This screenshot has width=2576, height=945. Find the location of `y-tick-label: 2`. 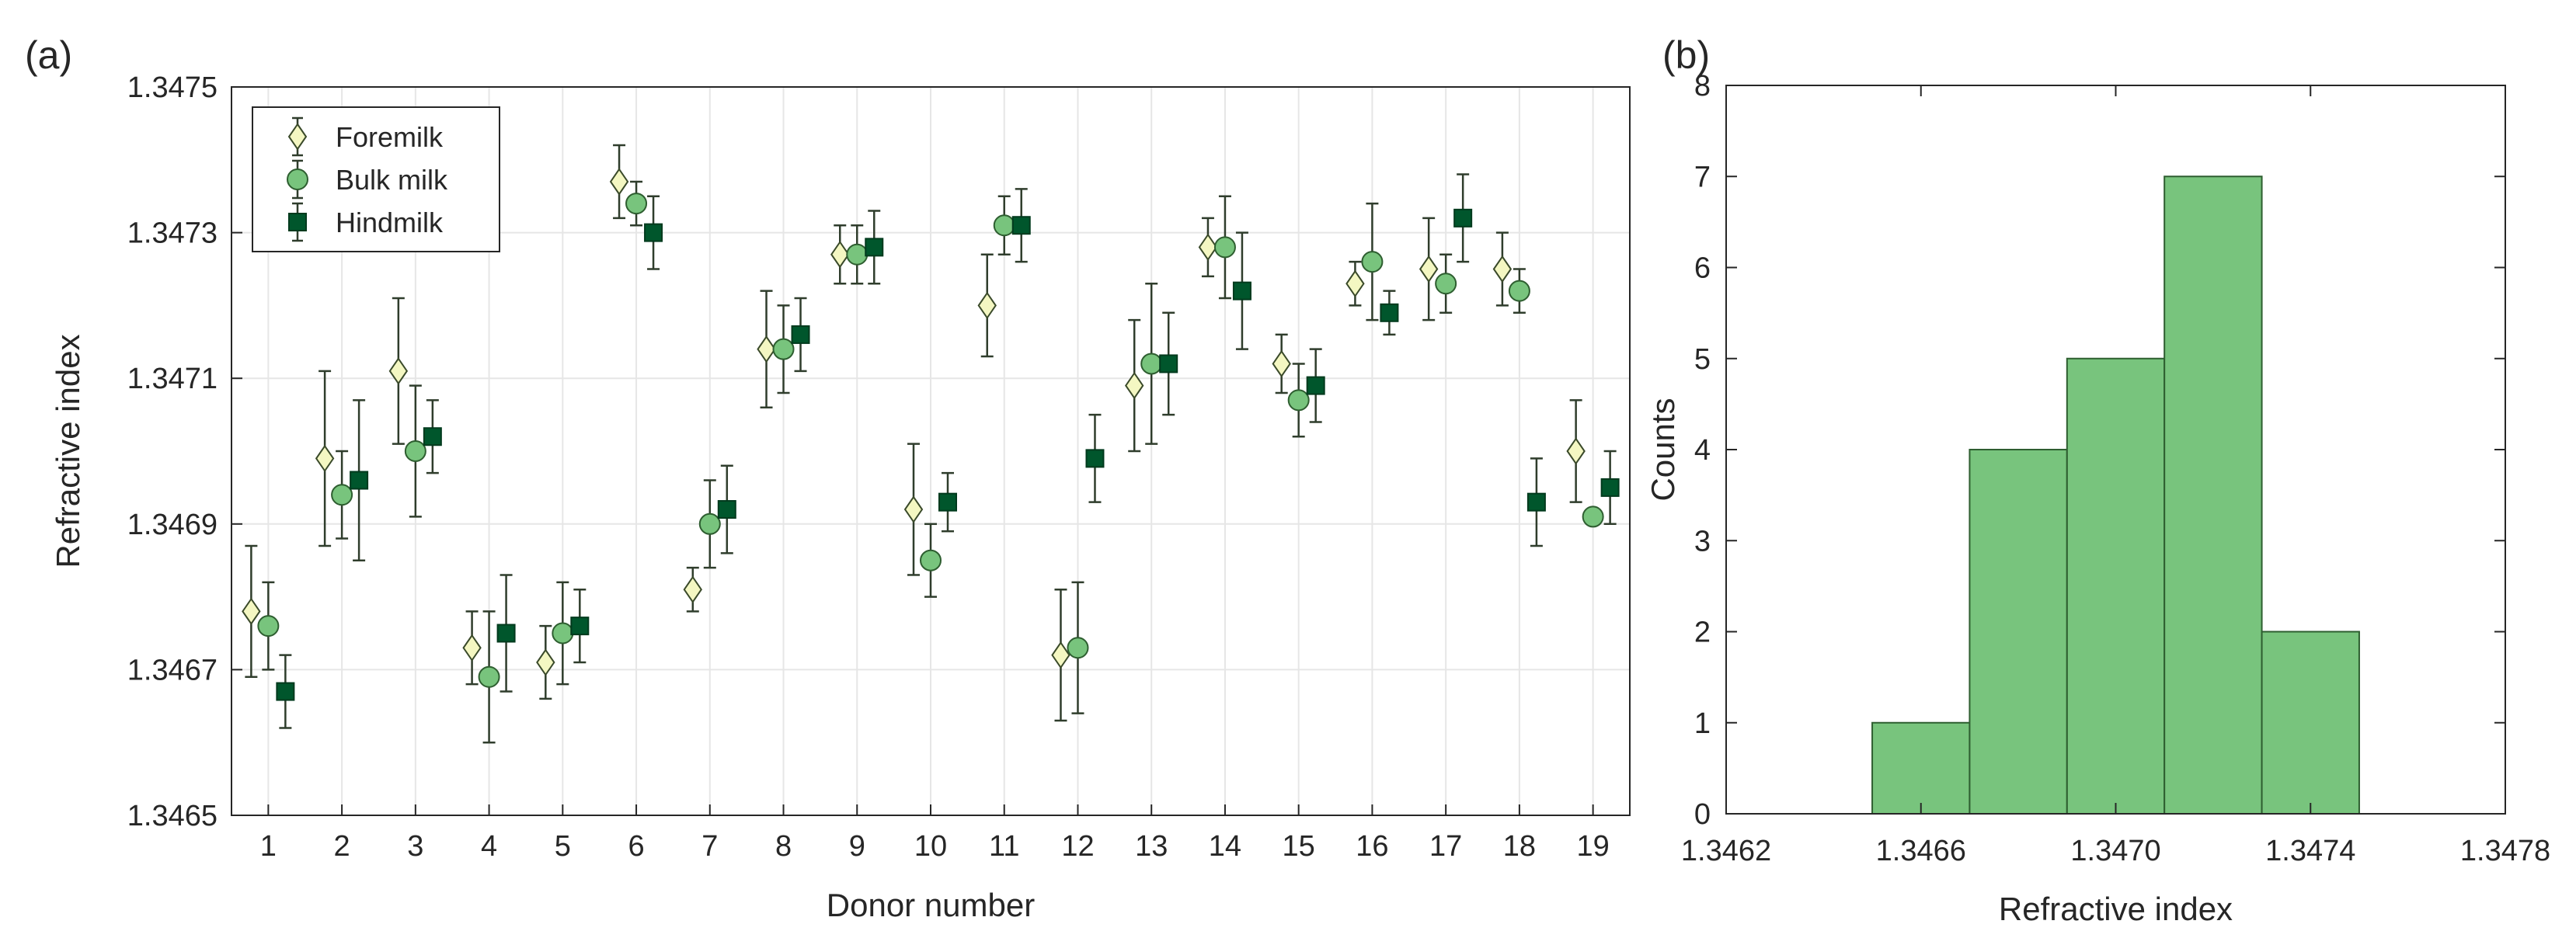

y-tick-label: 2 is located at coordinates (1703, 633).